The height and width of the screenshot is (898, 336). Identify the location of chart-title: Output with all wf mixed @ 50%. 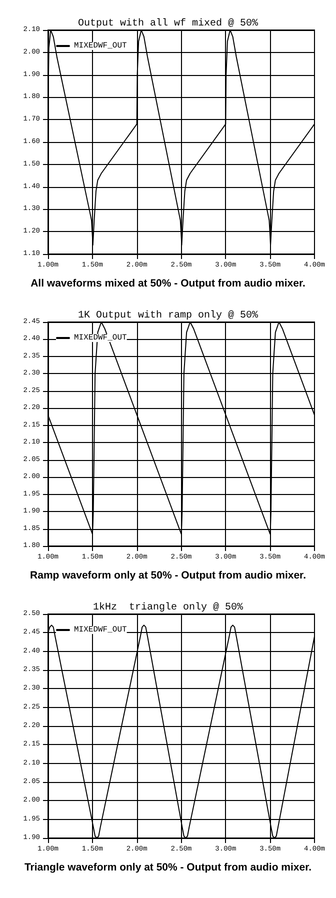
(168, 24).